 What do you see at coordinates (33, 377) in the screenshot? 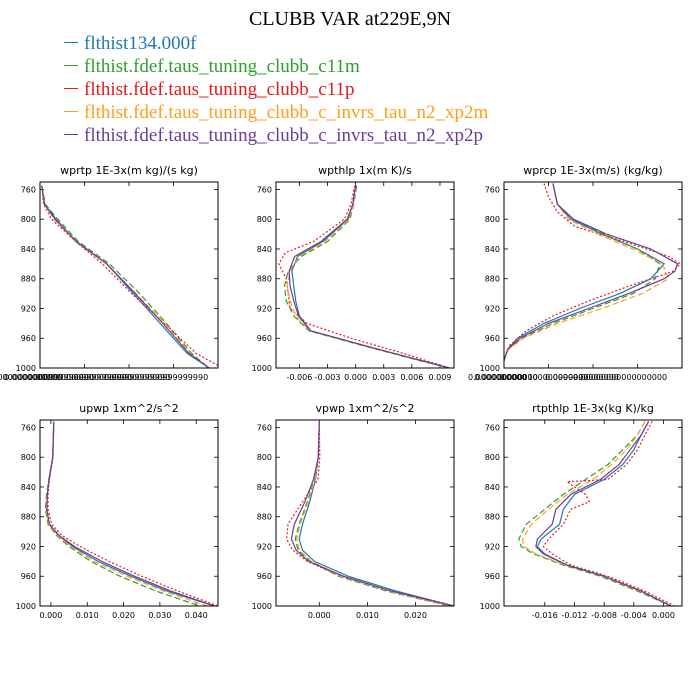
I see `x-tick-label: 0.0000000000` at bounding box center [33, 377].